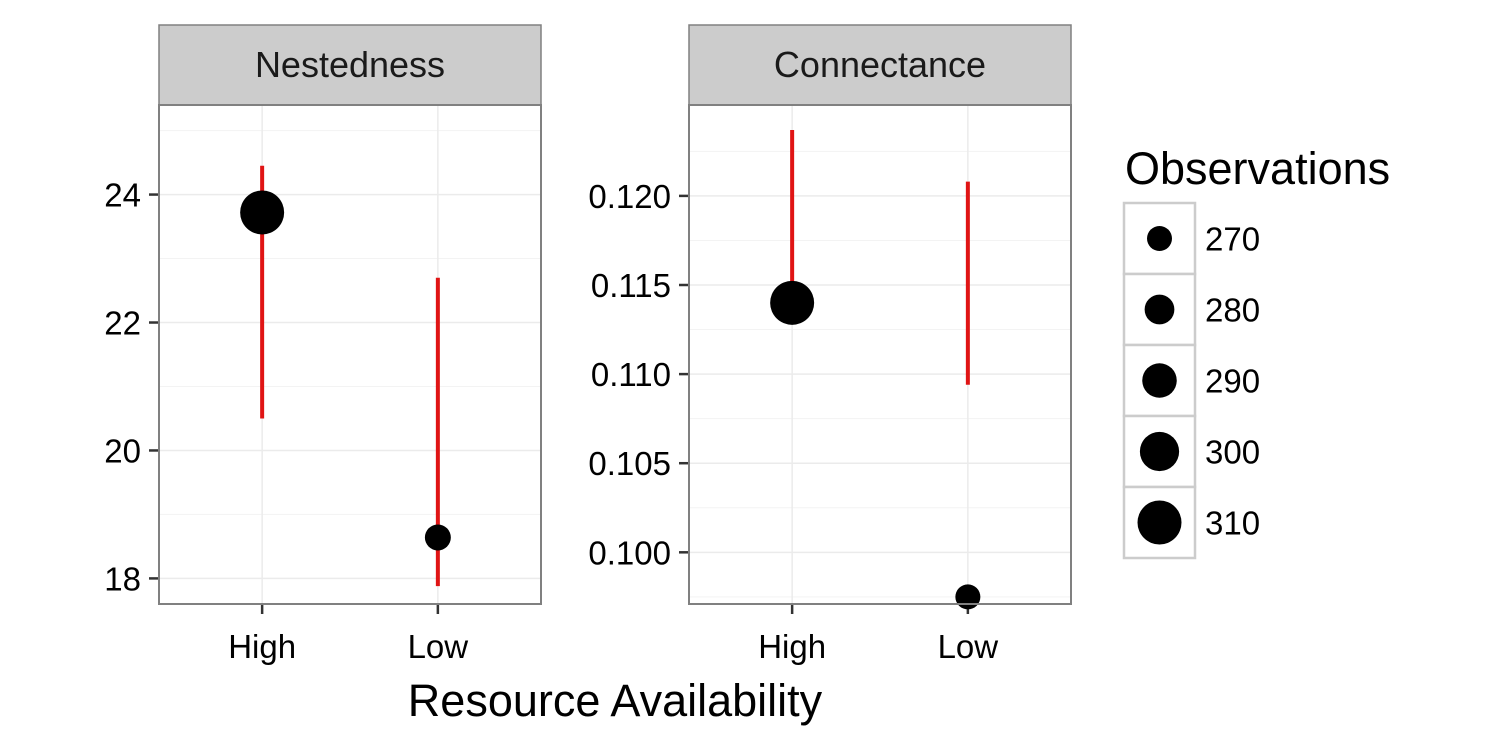 Image resolution: width=1500 pixels, height=750 pixels. What do you see at coordinates (629, 552) in the screenshot?
I see `y-tick-label: 0.100` at bounding box center [629, 552].